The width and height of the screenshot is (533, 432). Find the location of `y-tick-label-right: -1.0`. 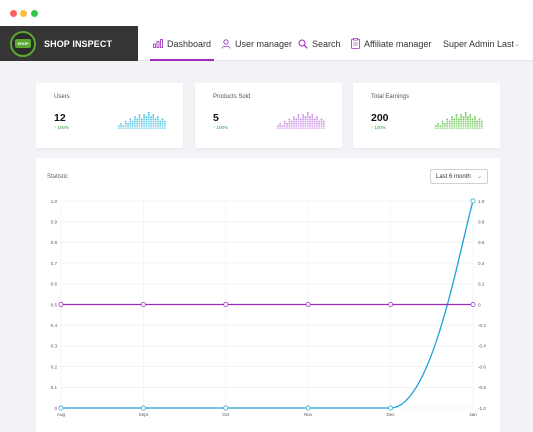

y-tick-label-right: -1.0 is located at coordinates (482, 408).